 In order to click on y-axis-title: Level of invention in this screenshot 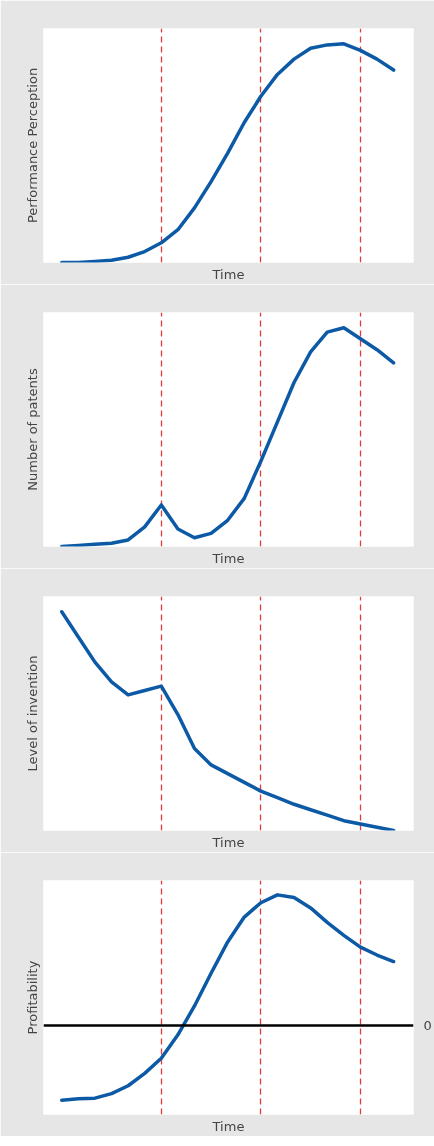, I will do `click(32, 713)`.